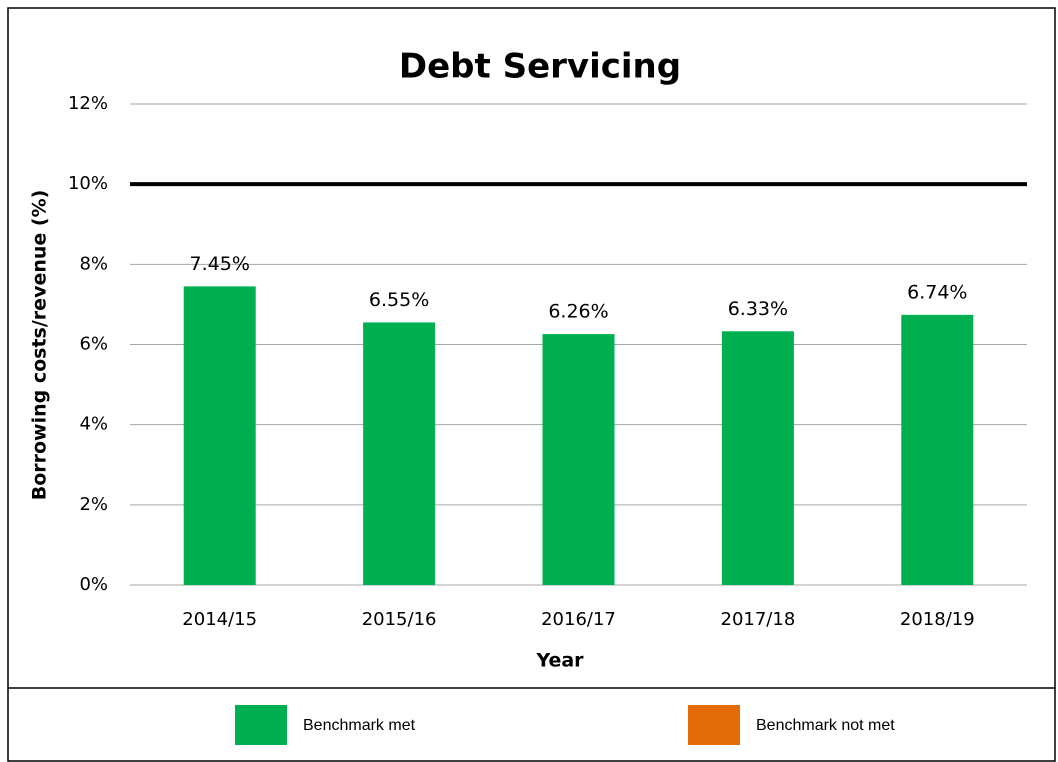  Describe the element at coordinates (219, 619) in the screenshot. I see `x-tick-label: 2014/15` at that location.